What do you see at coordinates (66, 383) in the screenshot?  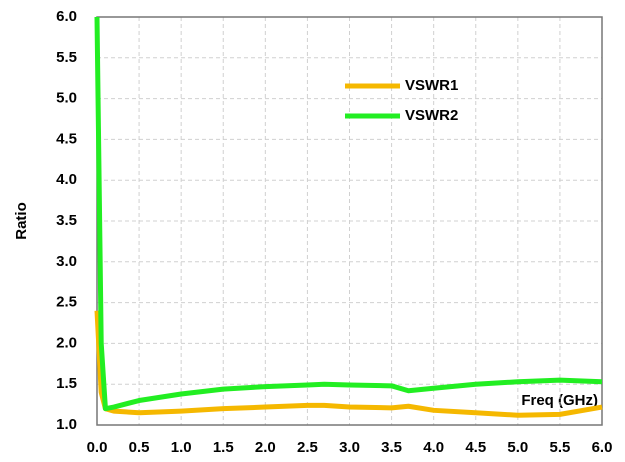 I see `y-tick-label: 1.5` at bounding box center [66, 383].